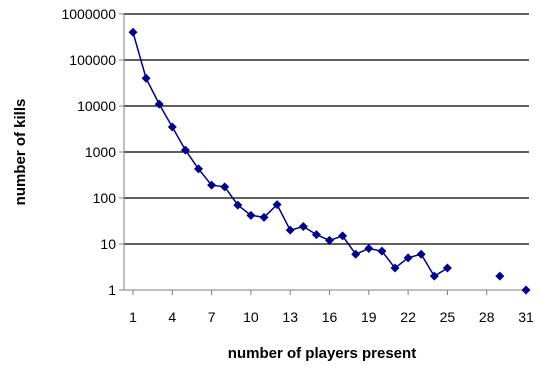 The height and width of the screenshot is (369, 541). Describe the element at coordinates (212, 317) in the screenshot. I see `x-tick-label: 7` at that location.